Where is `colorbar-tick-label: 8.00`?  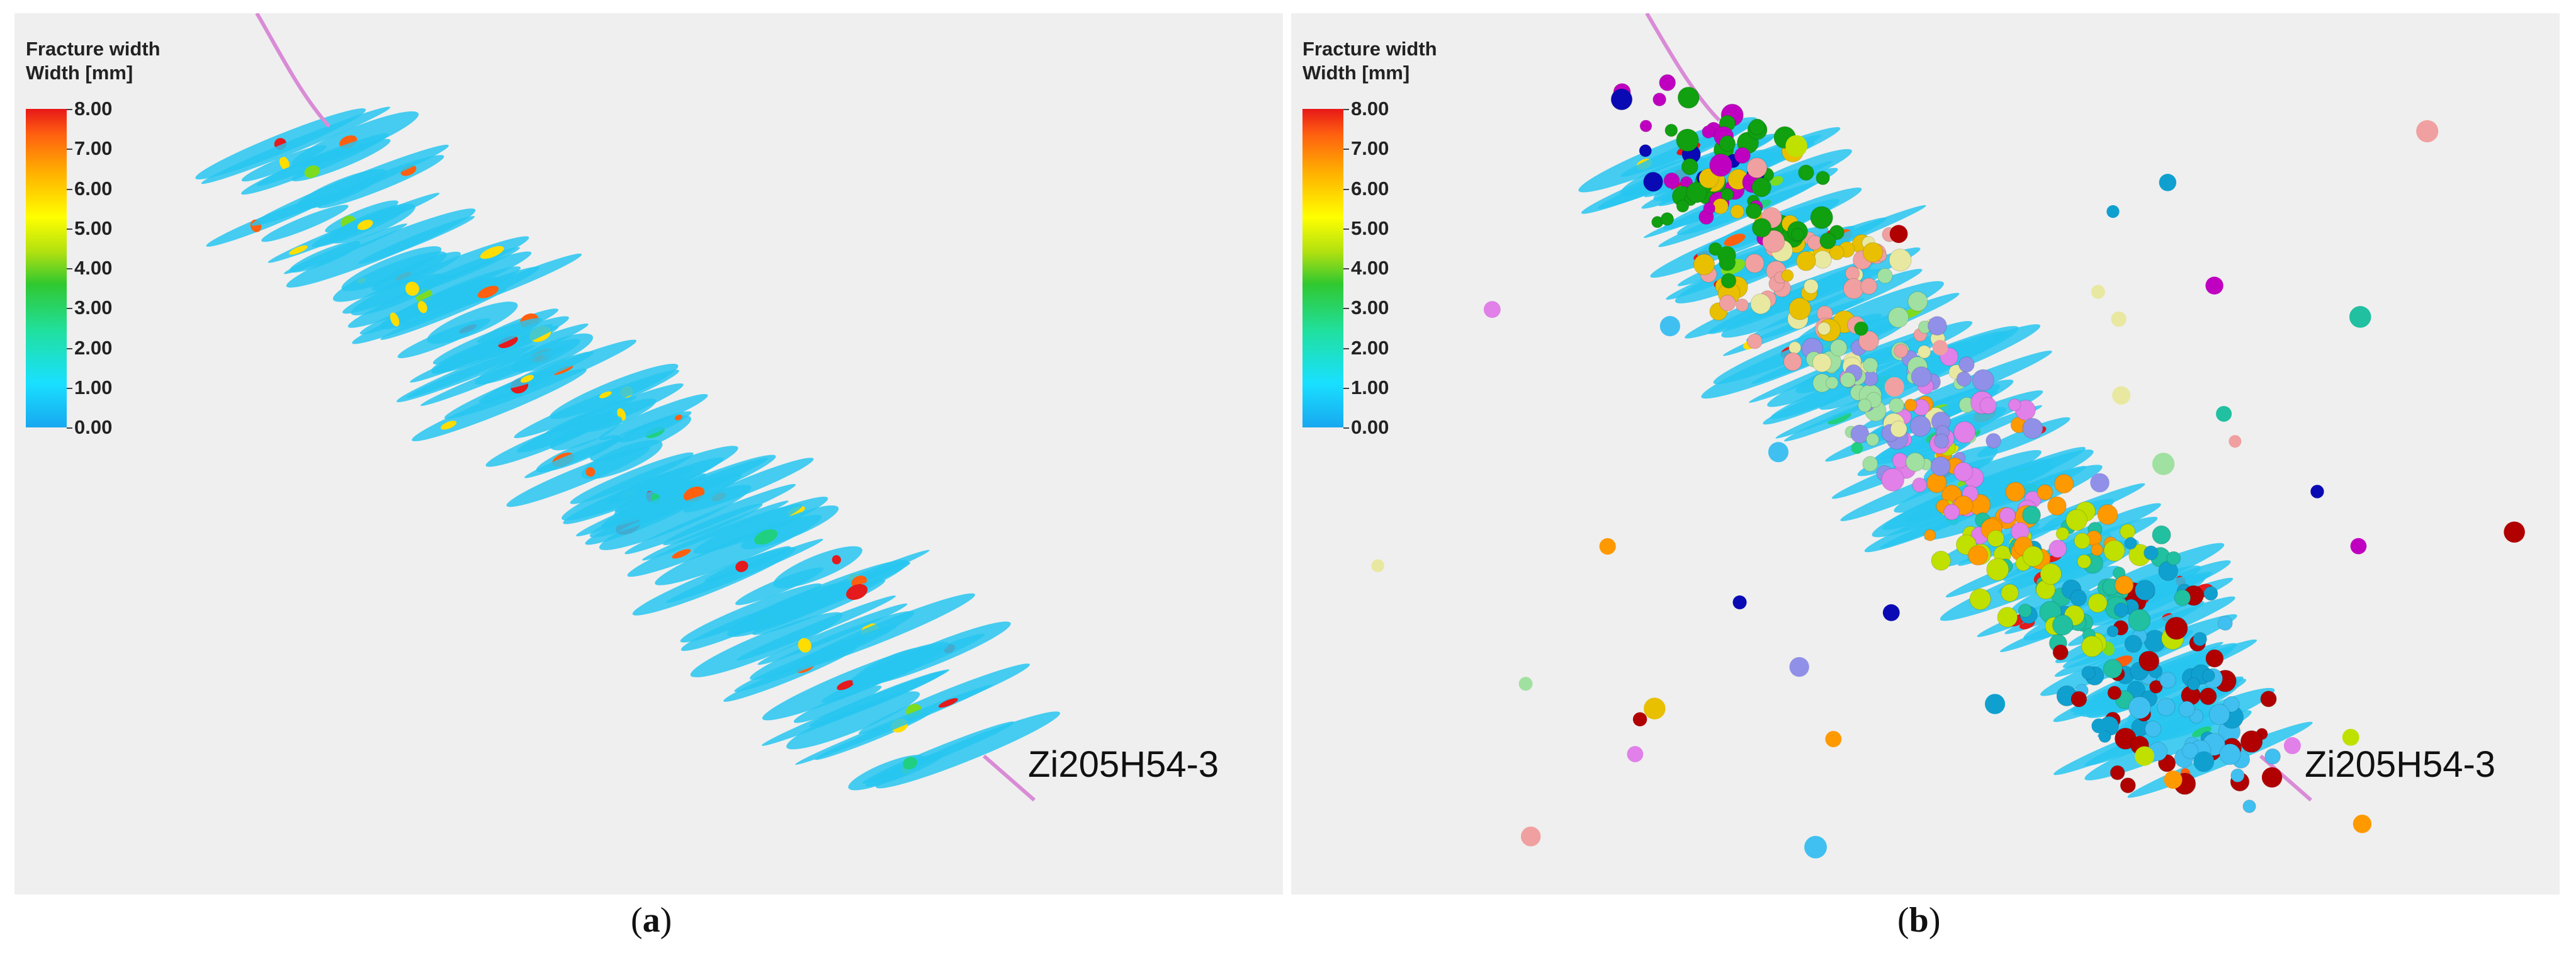
colorbar-tick-label: 8.00 is located at coordinates (1370, 109).